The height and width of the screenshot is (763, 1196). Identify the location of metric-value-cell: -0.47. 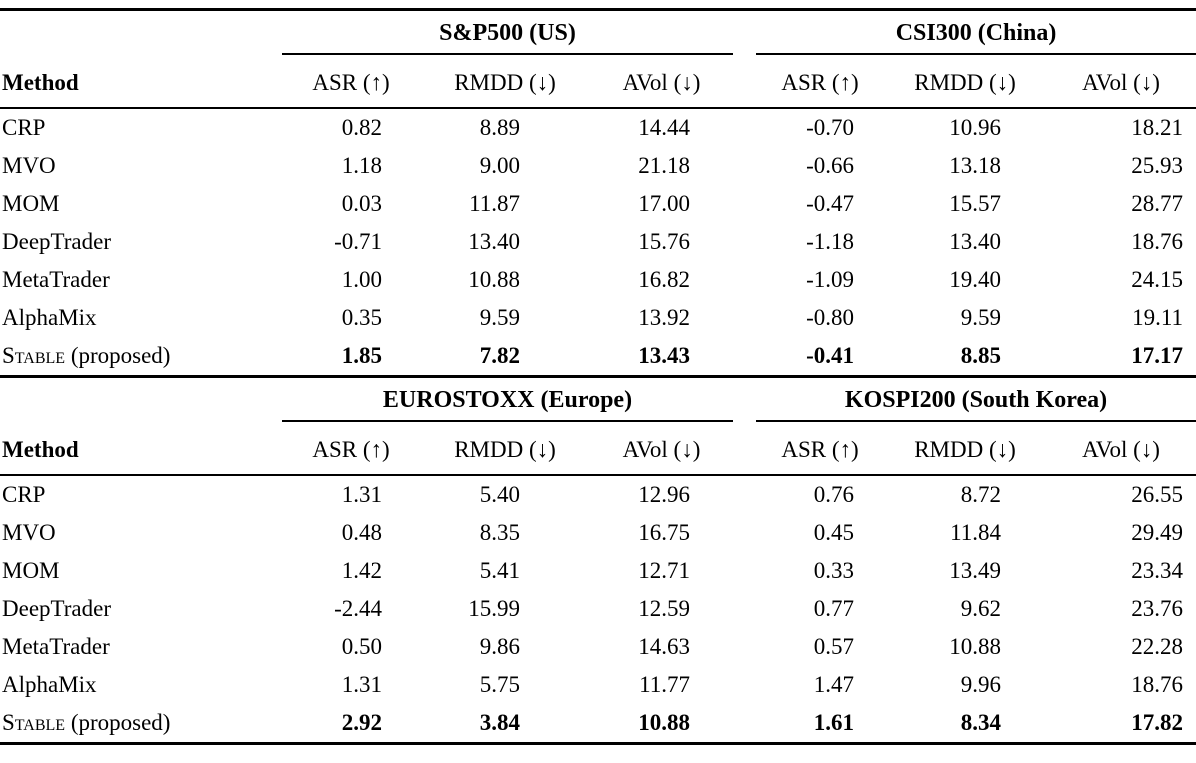
(830, 203).